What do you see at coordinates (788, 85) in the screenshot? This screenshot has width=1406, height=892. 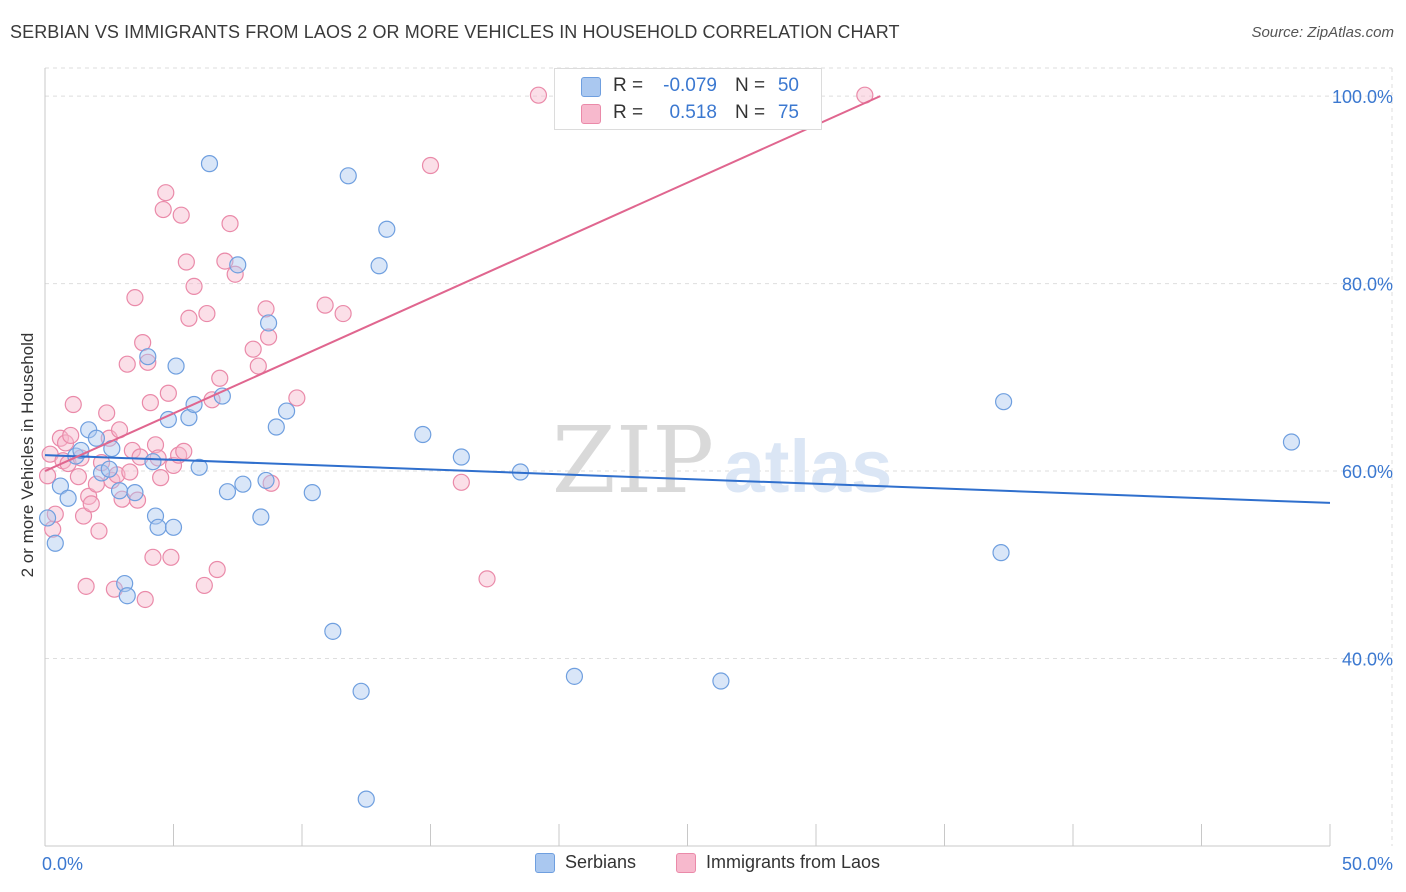 I see `n-value: 50` at bounding box center [788, 85].